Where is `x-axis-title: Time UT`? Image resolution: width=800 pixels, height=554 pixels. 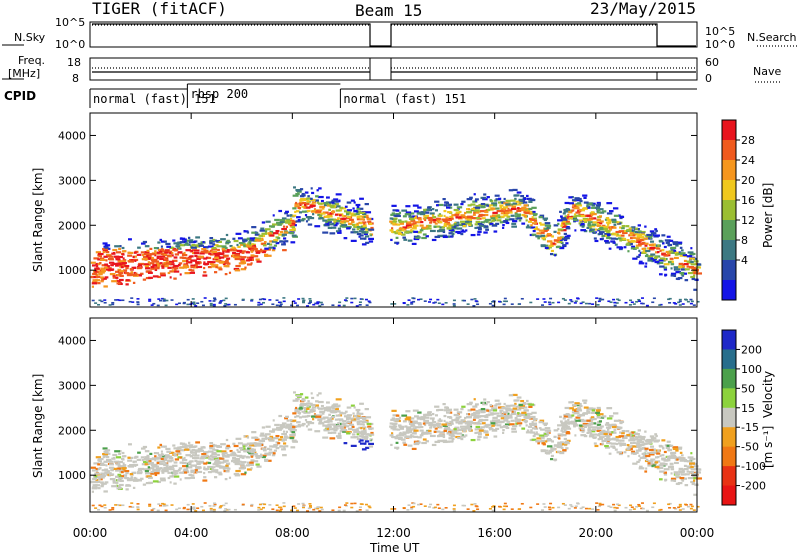 x-axis-title: Time UT is located at coordinates (394, 547).